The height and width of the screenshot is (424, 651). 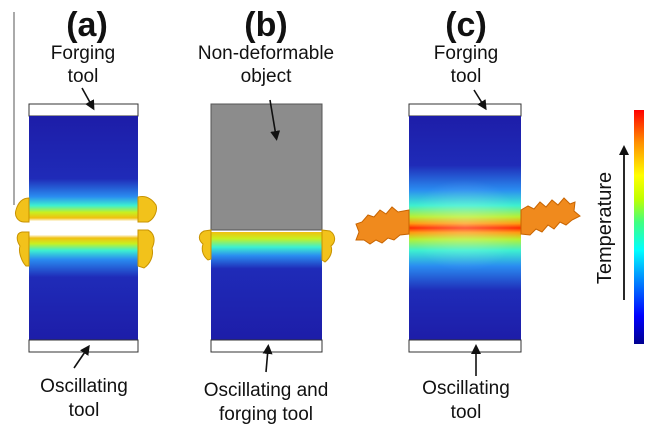 I want to click on panel-c-heat-halo, so click(x=465, y=225).